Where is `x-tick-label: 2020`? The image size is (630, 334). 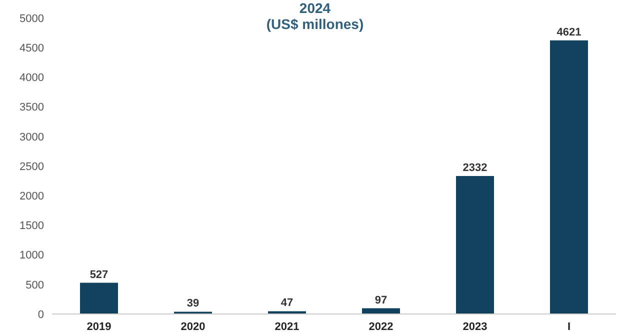
x-tick-label: 2020 is located at coordinates (193, 326).